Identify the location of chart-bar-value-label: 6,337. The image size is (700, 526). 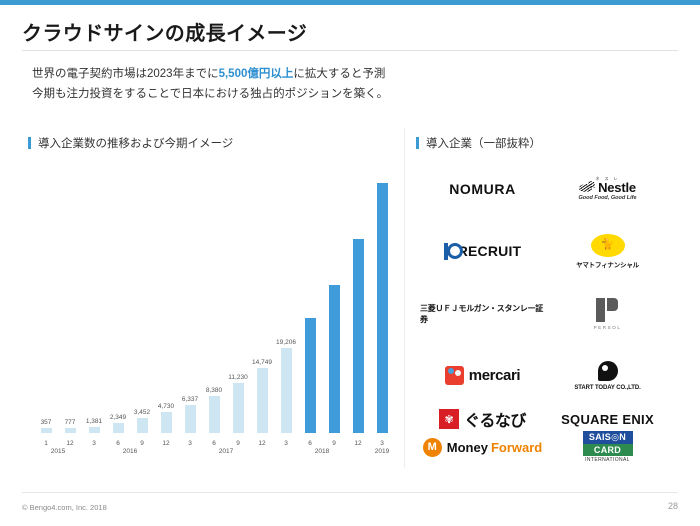
(190, 400).